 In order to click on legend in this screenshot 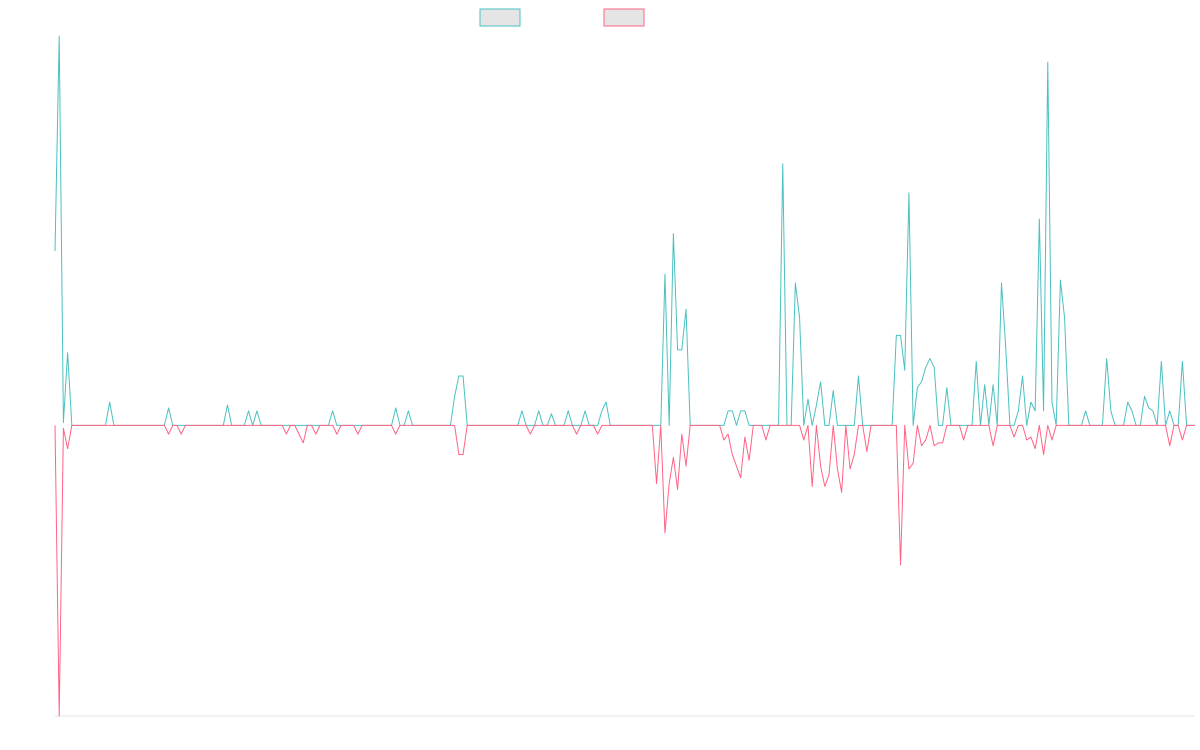, I will do `click(562, 17)`.